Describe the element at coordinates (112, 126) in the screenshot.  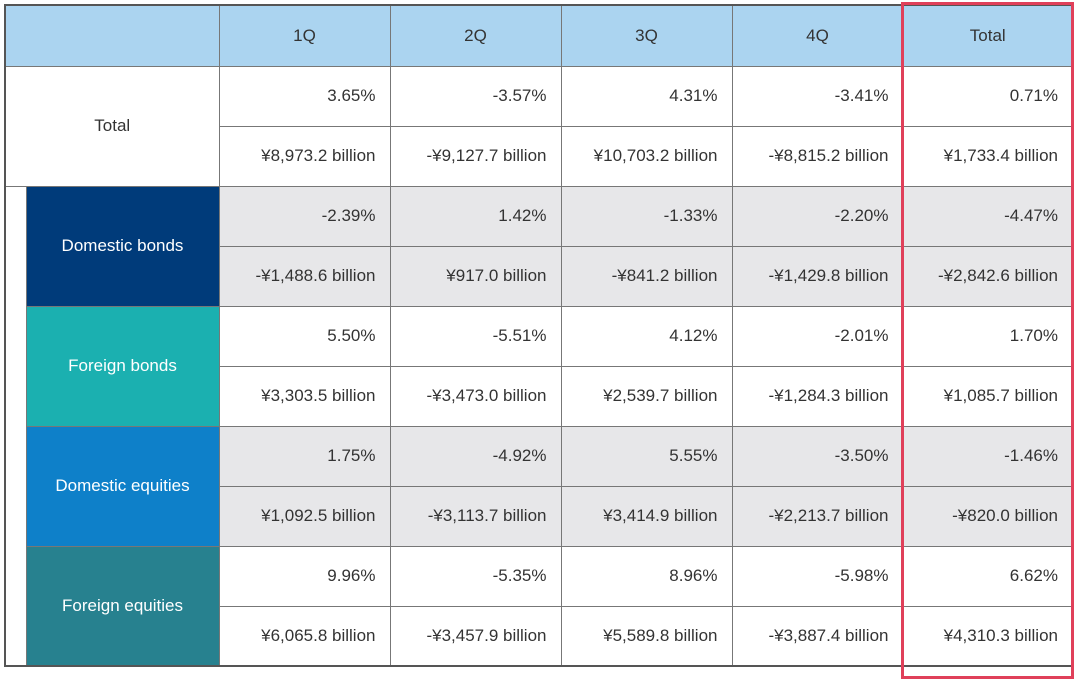
I see `row-label-total: Total` at that location.